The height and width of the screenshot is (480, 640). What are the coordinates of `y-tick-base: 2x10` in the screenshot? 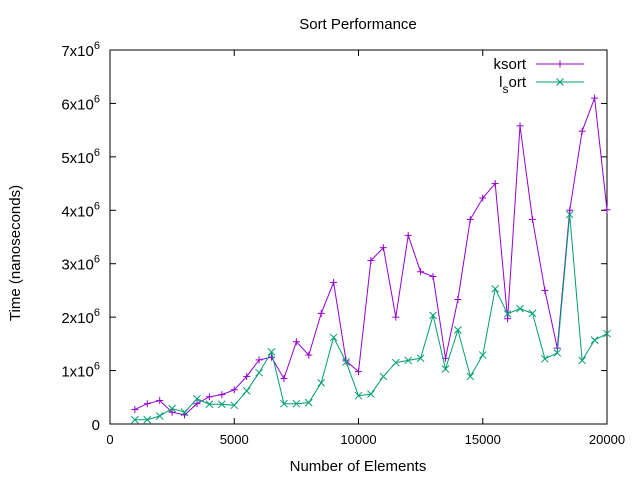 It's located at (77, 318).